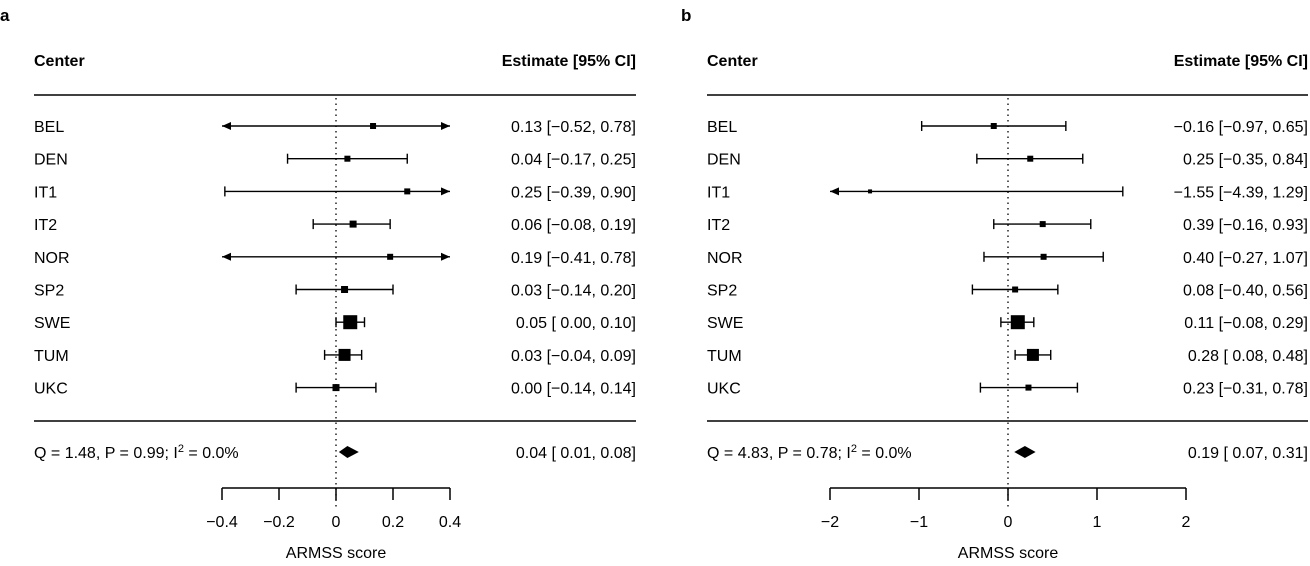 The width and height of the screenshot is (1310, 566). What do you see at coordinates (393, 522) in the screenshot?
I see `x-tick-label: 0.2` at bounding box center [393, 522].